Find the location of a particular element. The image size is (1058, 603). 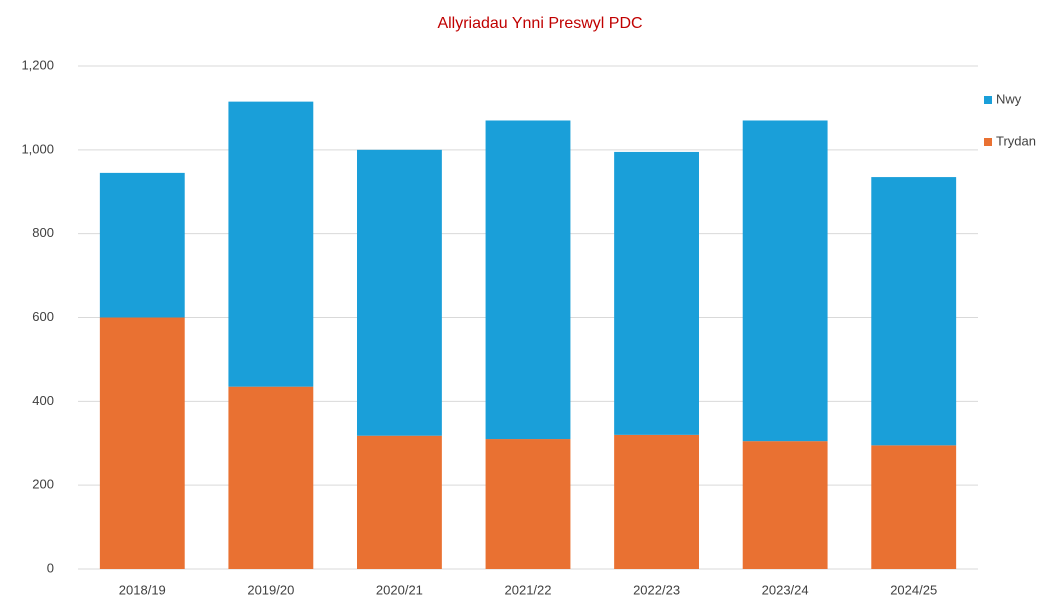

legend-label: Nwy is located at coordinates (1009, 98).